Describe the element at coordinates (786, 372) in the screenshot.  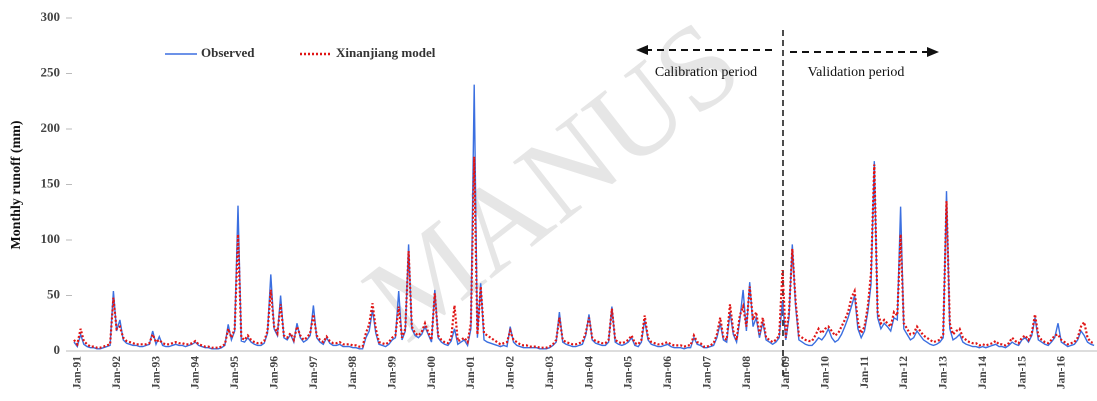
I see `x-tick-label: Jan-09` at that location.